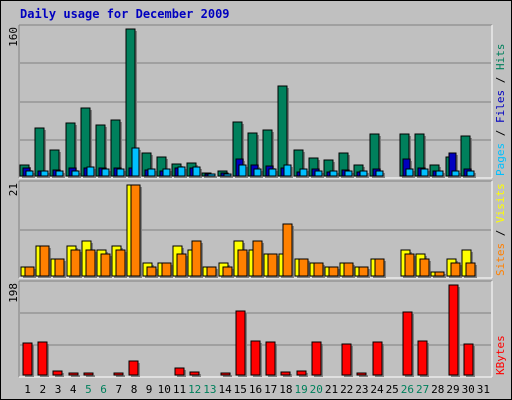 This screenshot has height=400, width=512. Describe the element at coordinates (331, 389) in the screenshot. I see `x-tick-label-day-21: 21` at that location.